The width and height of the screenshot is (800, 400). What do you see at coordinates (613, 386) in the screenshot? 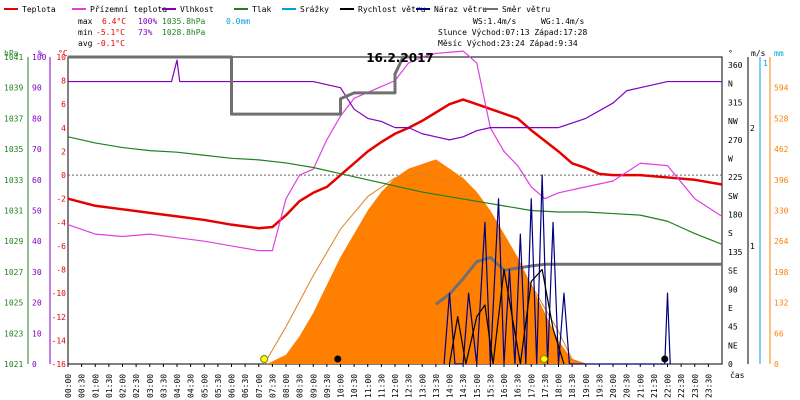
I see `x-tick: 20:00` at bounding box center [613, 386].